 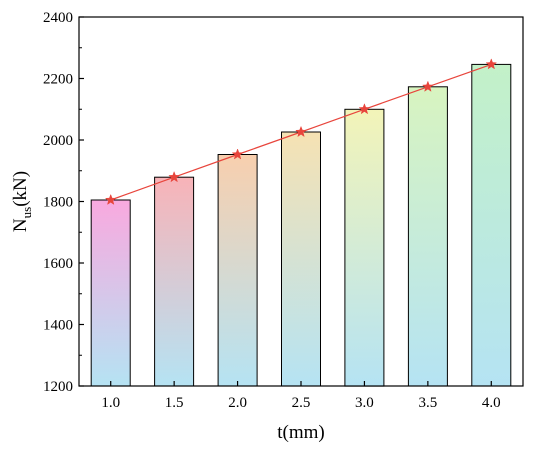 I want to click on x-tick-label: 3.0, so click(x=364, y=403).